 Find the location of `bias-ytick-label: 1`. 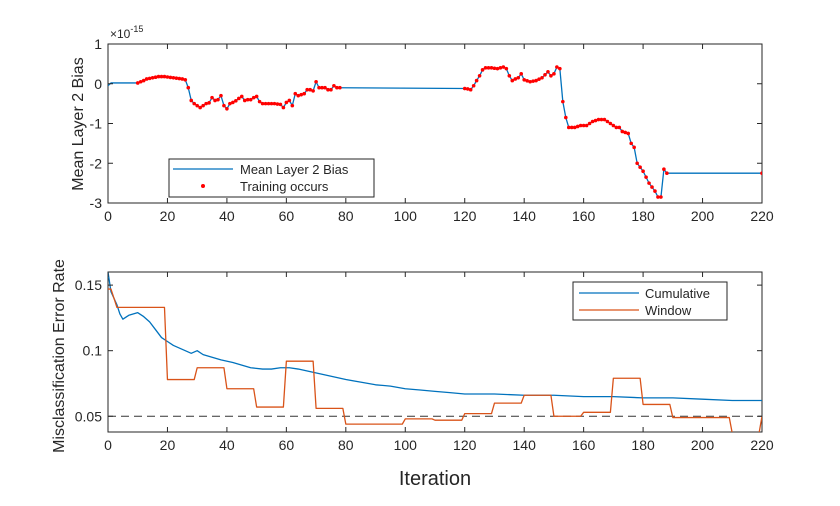

bias-ytick-label: 1 is located at coordinates (98, 44).